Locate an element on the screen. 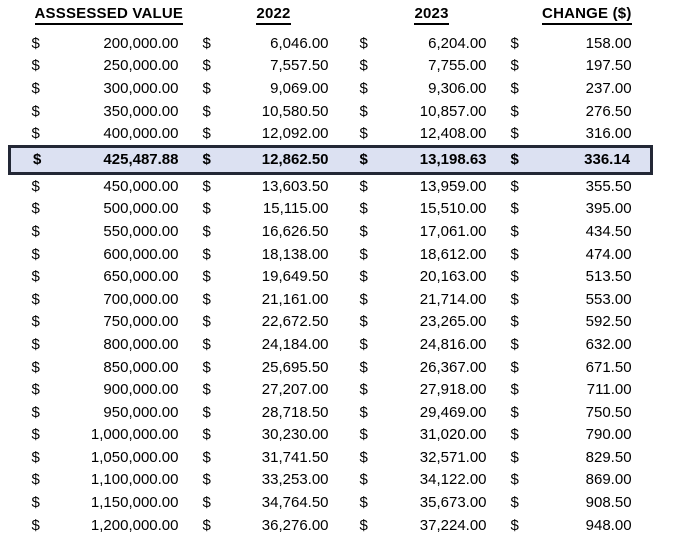 This screenshot has width=679, height=546. y2022-cell: 12,862.50 is located at coordinates (272, 159).